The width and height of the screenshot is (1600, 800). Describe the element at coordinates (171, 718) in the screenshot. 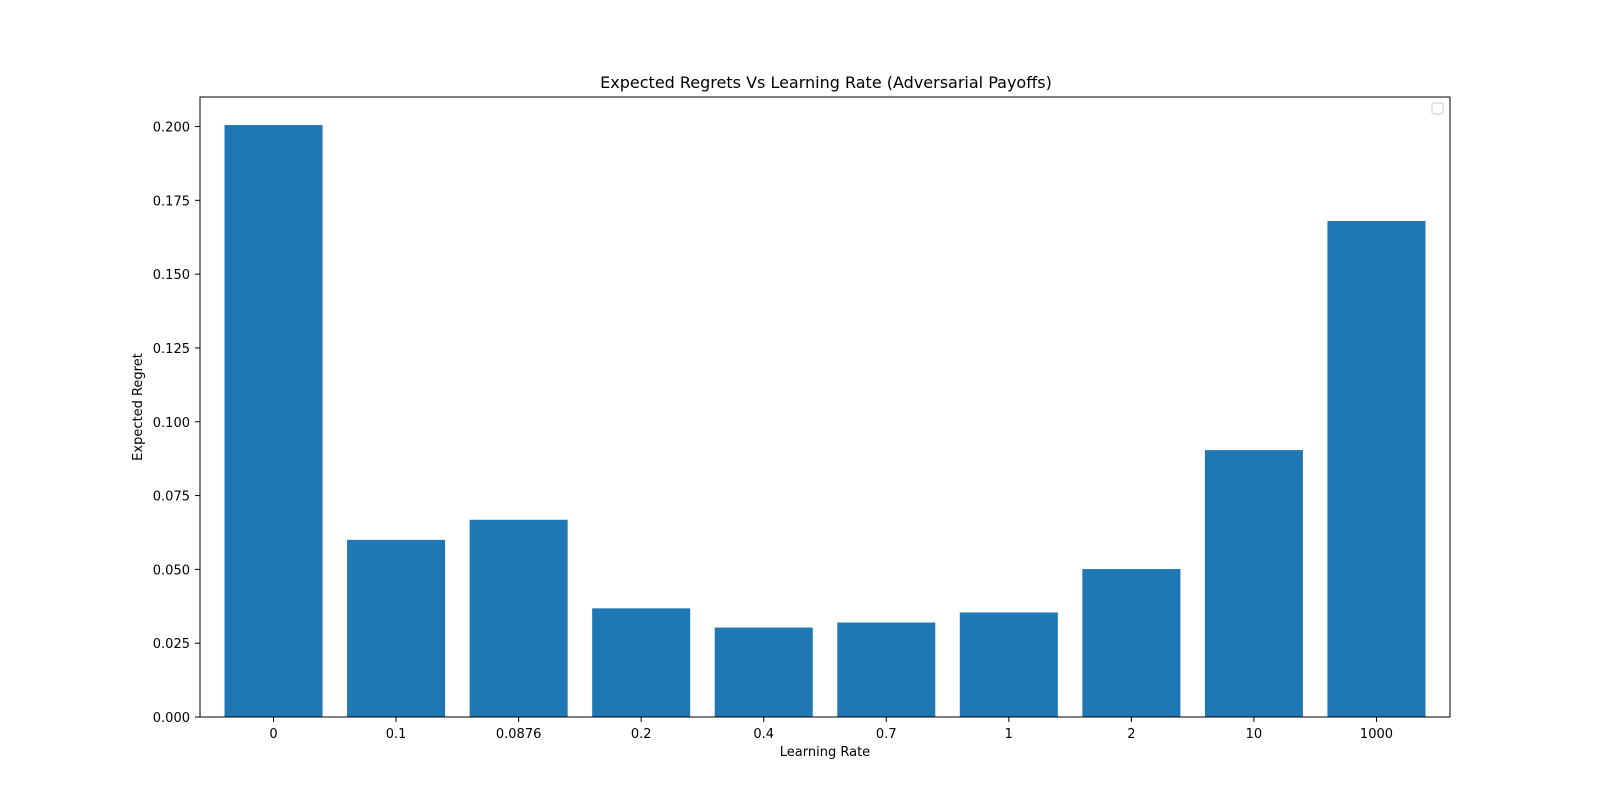

I see `y-tick-label: 0.000` at that location.